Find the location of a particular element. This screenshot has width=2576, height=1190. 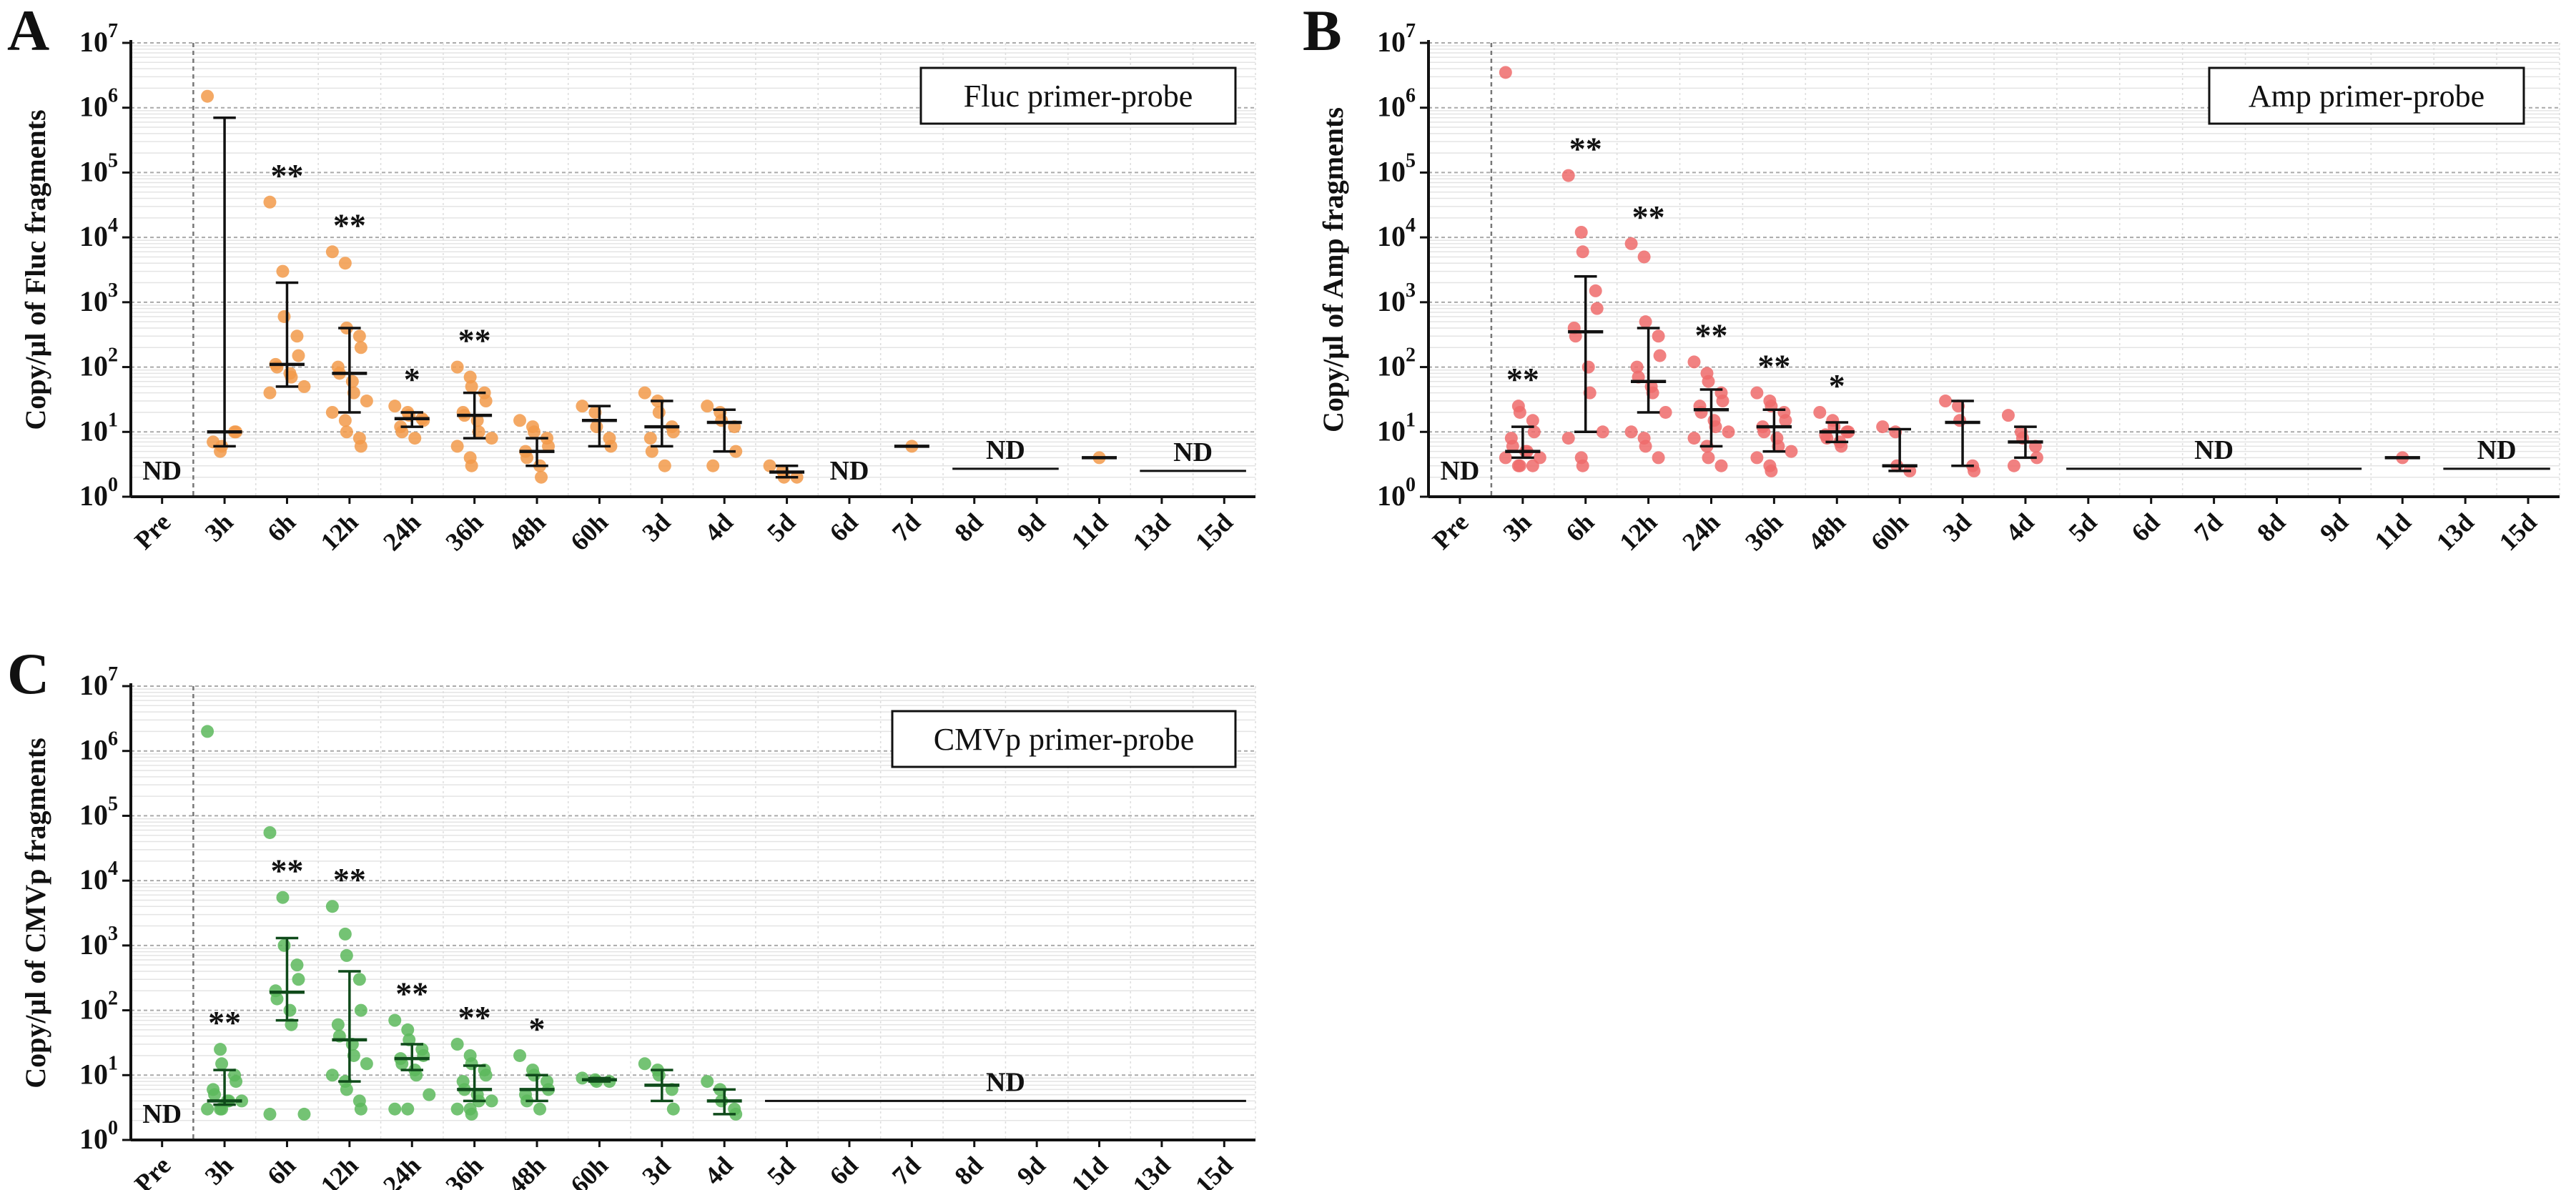

x-tick-label-60h: 60h is located at coordinates (589, 531).